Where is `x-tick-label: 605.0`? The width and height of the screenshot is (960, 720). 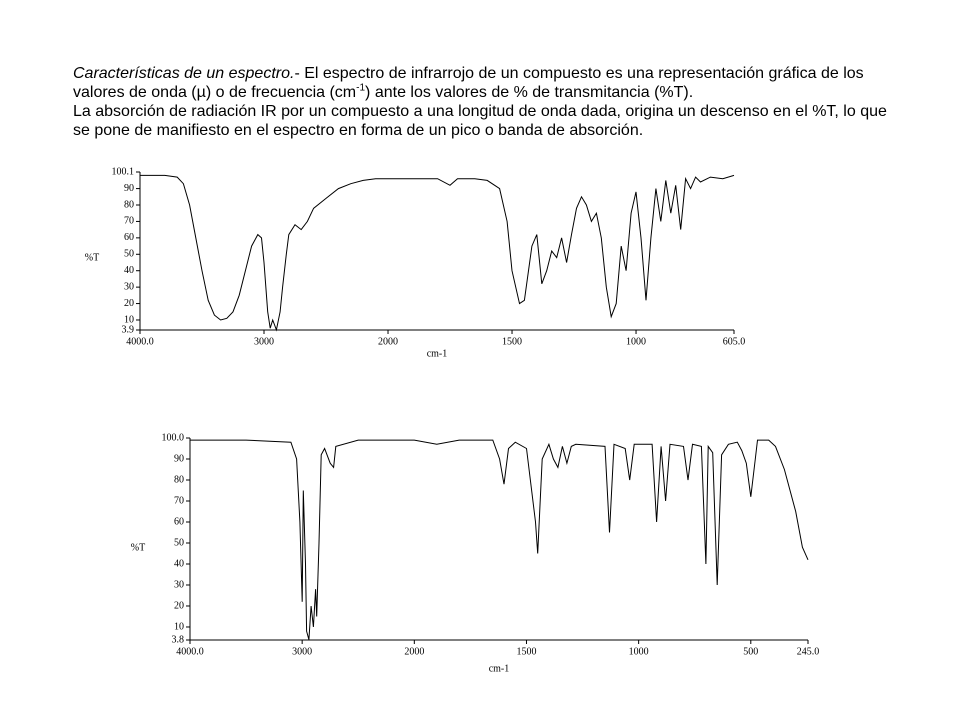 x-tick-label: 605.0 is located at coordinates (734, 341).